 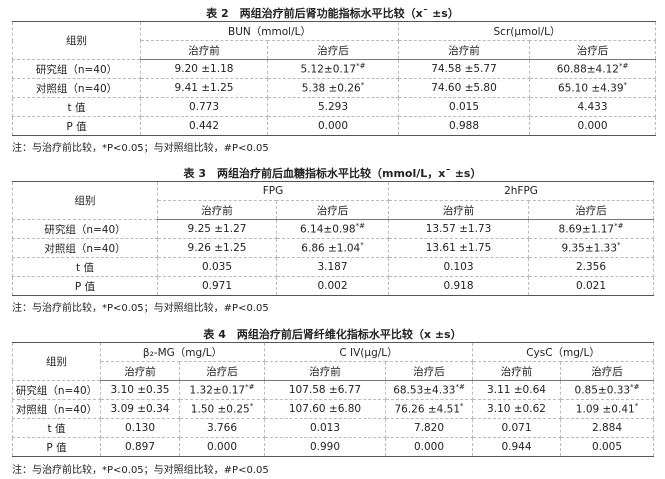 What do you see at coordinates (204, 126) in the screenshot?
I see `table-cell: 0.442` at bounding box center [204, 126].